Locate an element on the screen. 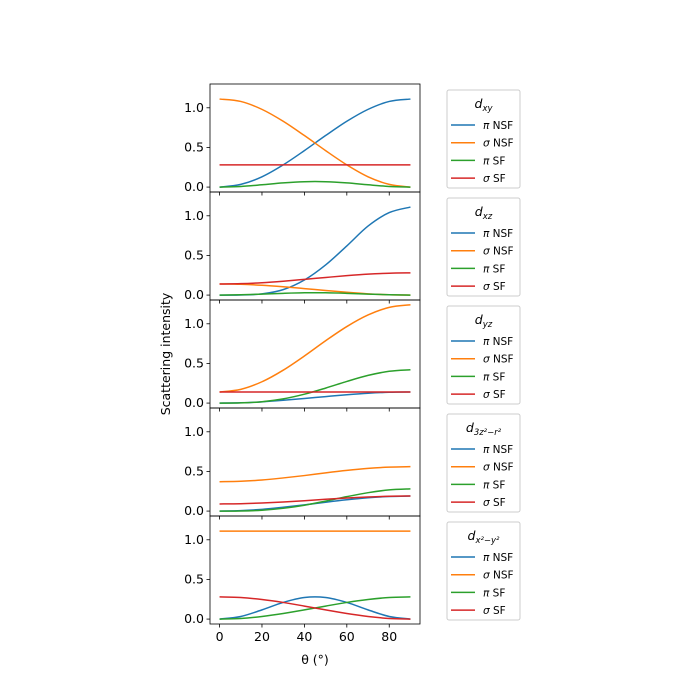 This screenshot has height=700, width=700. x-tick-label: 0 is located at coordinates (220, 636).